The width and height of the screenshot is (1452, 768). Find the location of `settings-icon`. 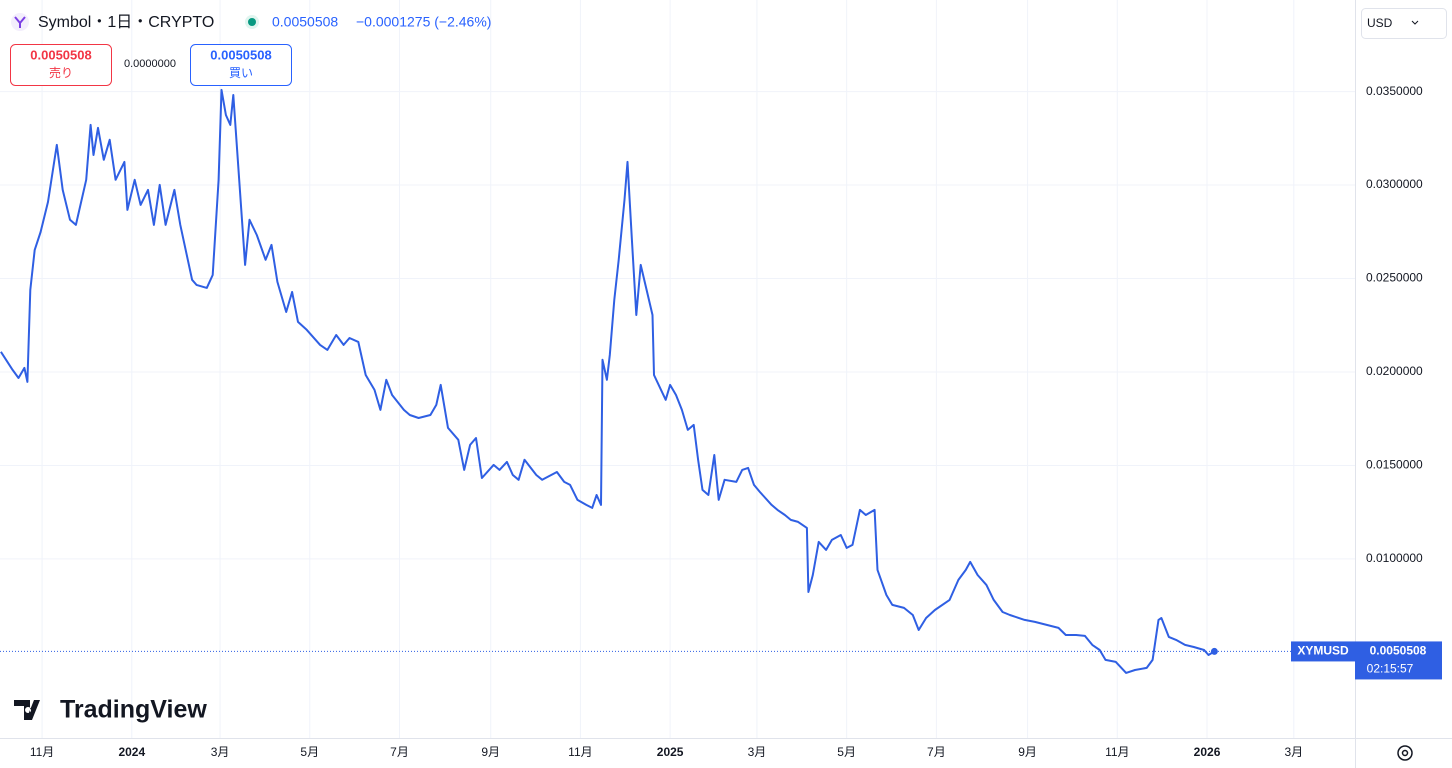

settings-icon is located at coordinates (1405, 753).